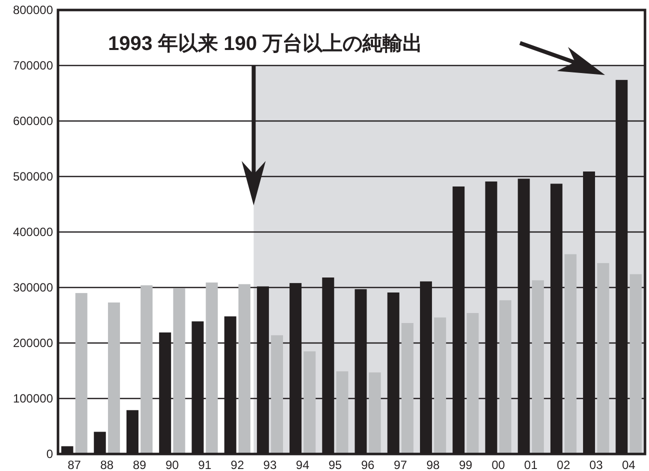  I want to click on x-tick-label: 87, so click(75, 464).